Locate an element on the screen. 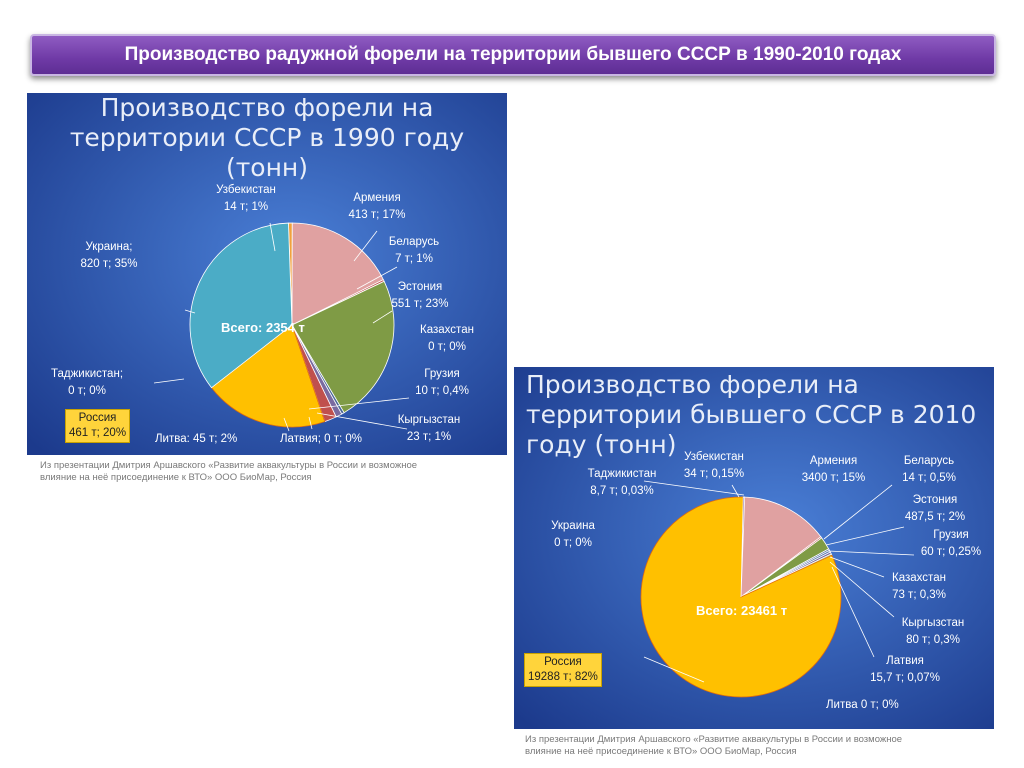  label-1990-estonia: Эстония 551 т; 23% is located at coordinates (420, 295).